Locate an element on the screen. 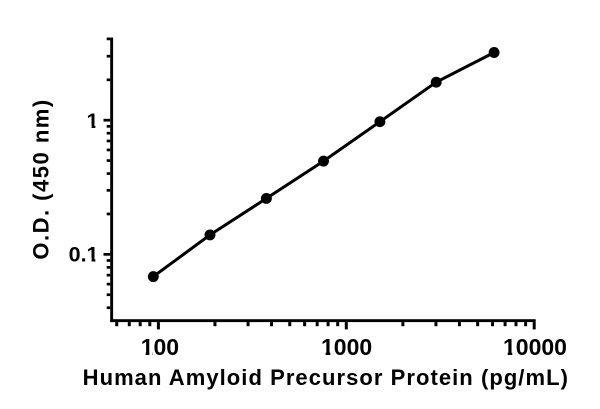 This screenshot has width=600, height=409. svg-text: 10000 is located at coordinates (535, 347).